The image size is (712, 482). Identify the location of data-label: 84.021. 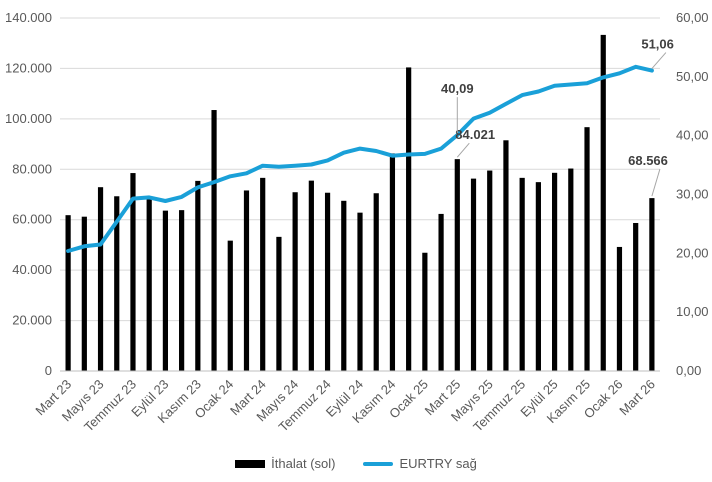
(475, 134).